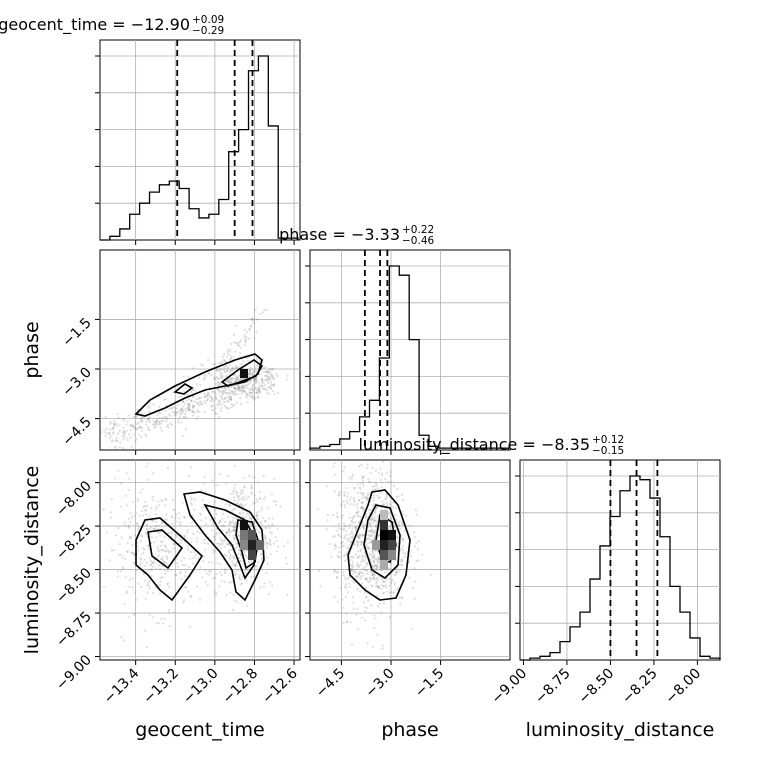 The image size is (760, 760). What do you see at coordinates (208, 31) in the screenshot?
I see `title-minus: −0.29` at bounding box center [208, 31].